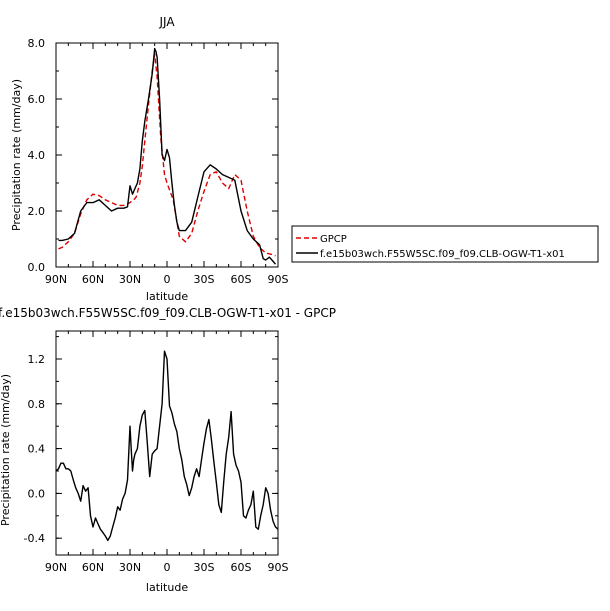 Image resolution: width=610 pixels, height=611 pixels. Describe the element at coordinates (37, 155) in the screenshot. I see `y-tick-label: 4.0` at that location.